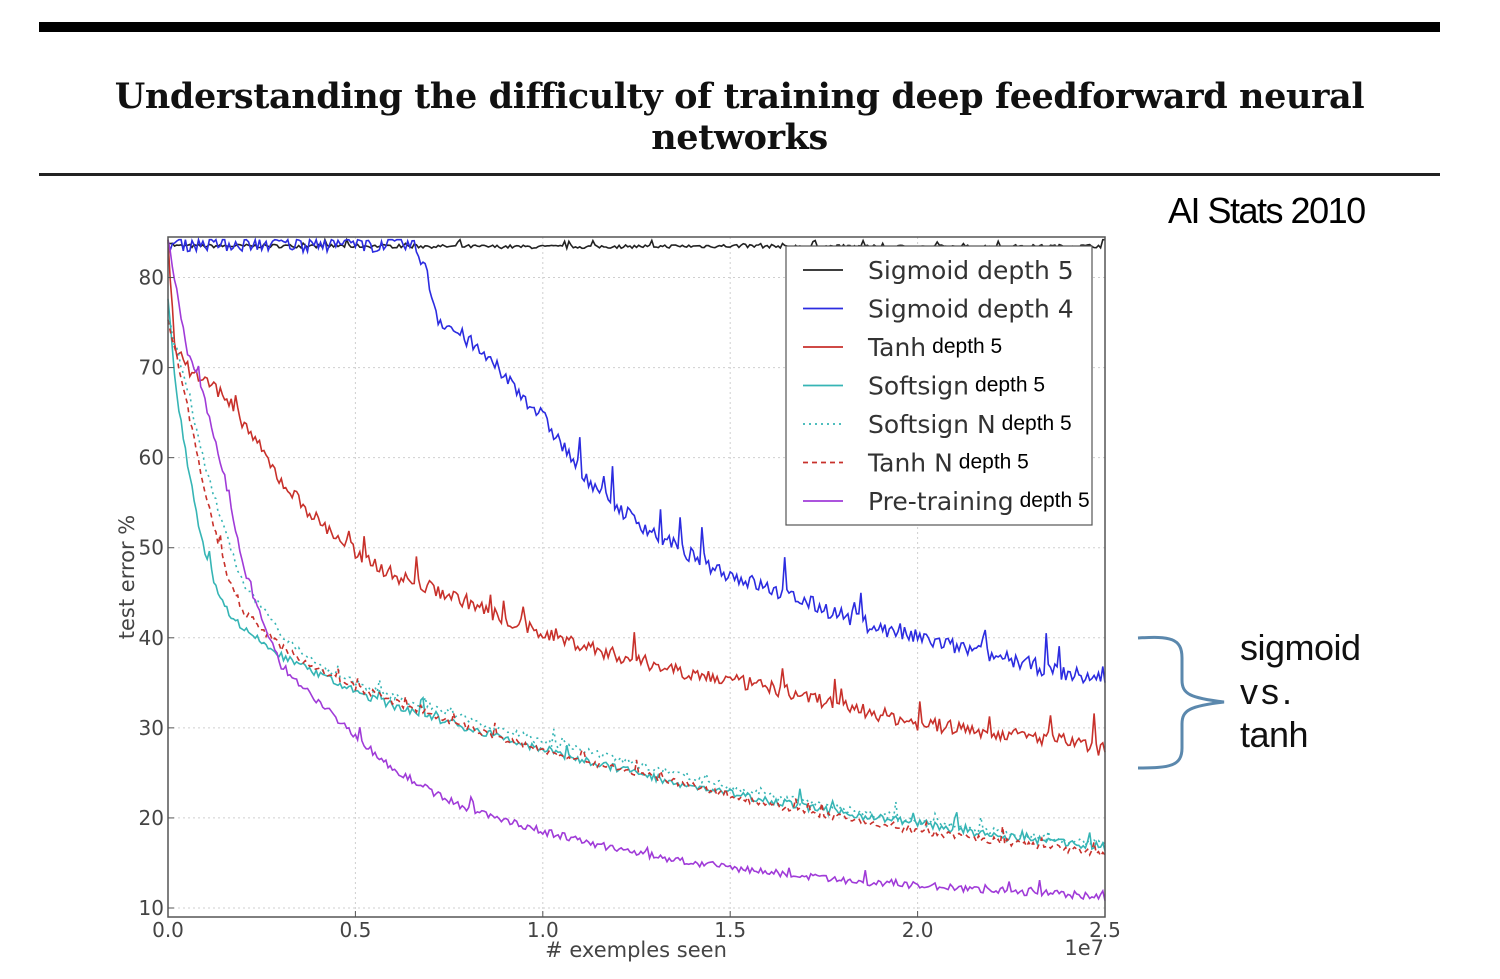 This screenshot has width=1500, height=979. What do you see at coordinates (910, 463) in the screenshot?
I see `legend-label: Tanh N` at bounding box center [910, 463].